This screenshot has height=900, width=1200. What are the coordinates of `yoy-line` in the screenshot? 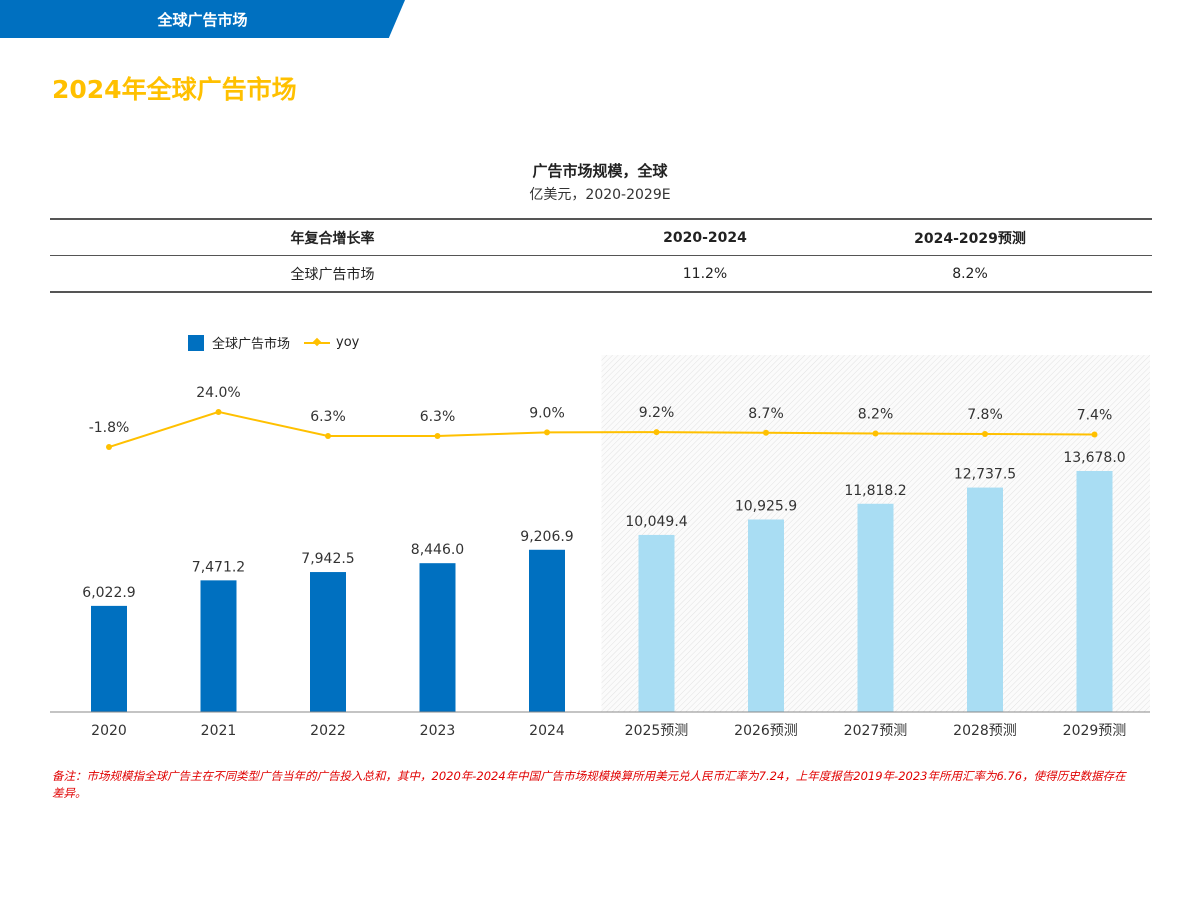 It's located at (601, 429).